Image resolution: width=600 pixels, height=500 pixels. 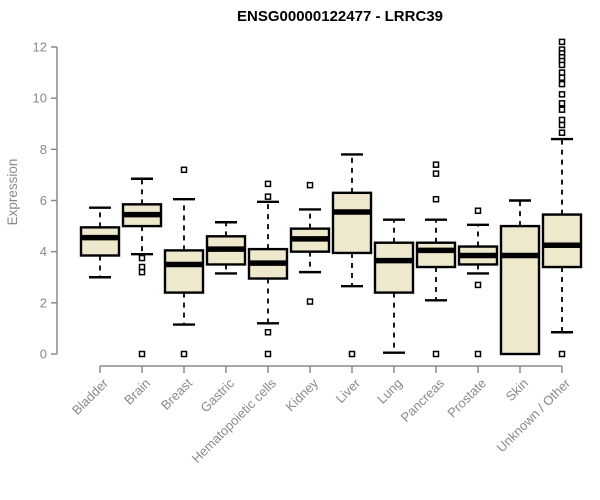 I want to click on x-tick-label: Unknown / Other, so click(x=534, y=415).